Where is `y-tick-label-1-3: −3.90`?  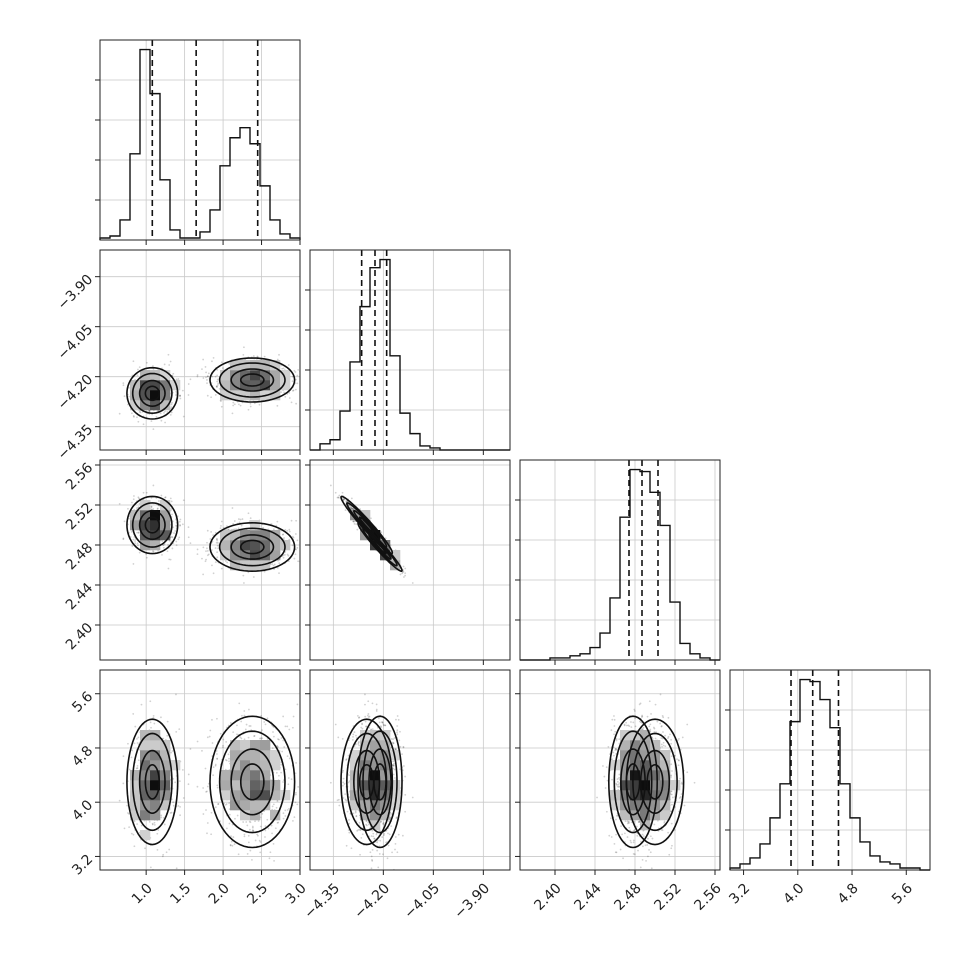
y-tick-label-1-3: −3.90 is located at coordinates (76, 293).